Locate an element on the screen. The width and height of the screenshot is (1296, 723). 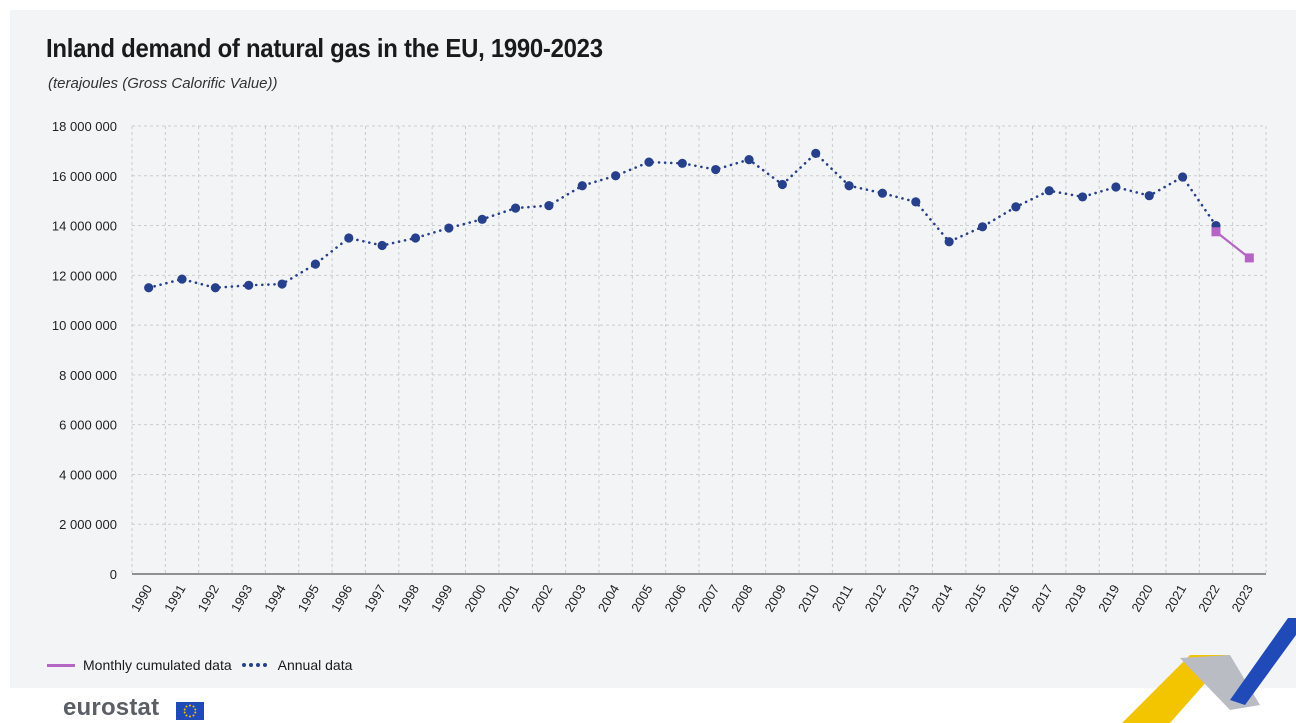
x-tick-label: 1995 is located at coordinates (308, 598).